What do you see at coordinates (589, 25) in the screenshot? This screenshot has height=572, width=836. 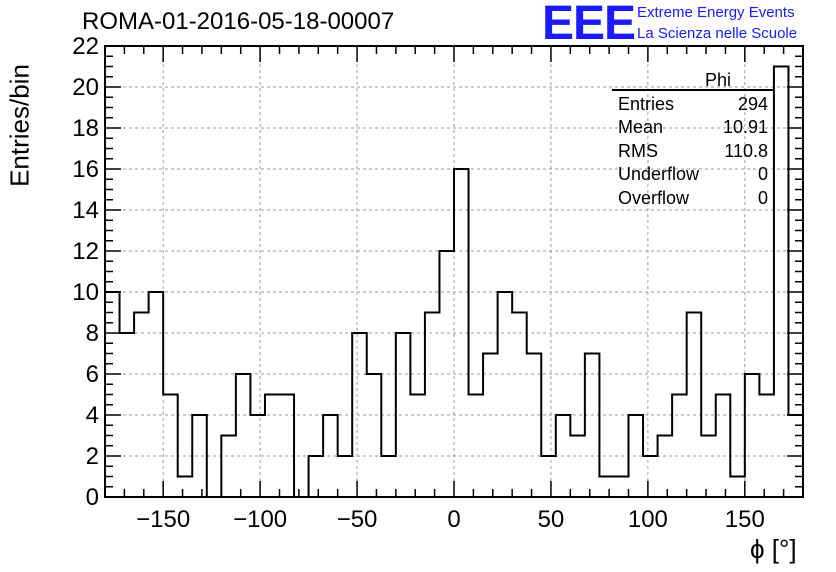 I see `eee-logo: EEE` at bounding box center [589, 25].